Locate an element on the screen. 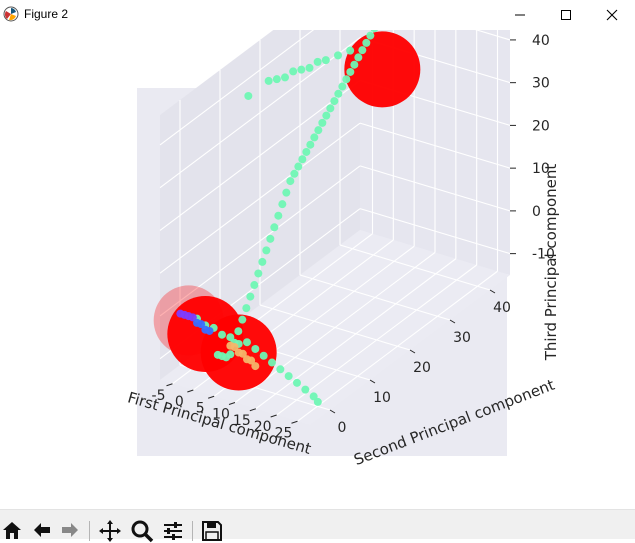 The image size is (635, 543). save-icon is located at coordinates (212, 531).